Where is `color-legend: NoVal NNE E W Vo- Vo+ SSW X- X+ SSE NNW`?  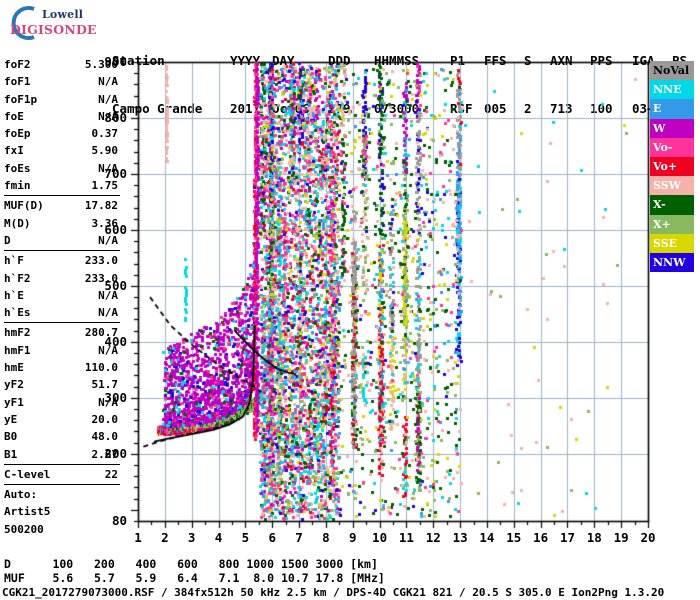 color-legend: NoVal NNE E W Vo- Vo+ SSW X- X+ SSE NNW is located at coordinates (672, 167).